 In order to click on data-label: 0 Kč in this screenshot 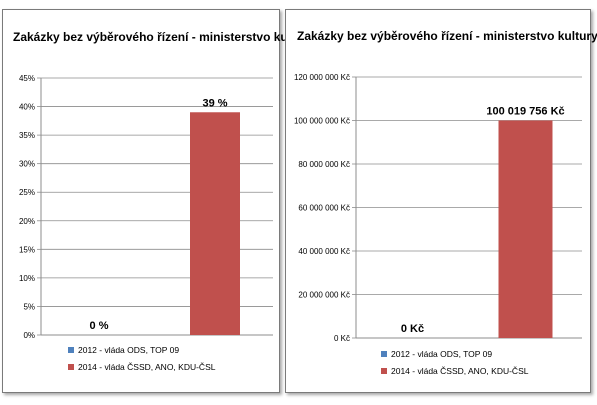, I will do `click(412, 329)`.